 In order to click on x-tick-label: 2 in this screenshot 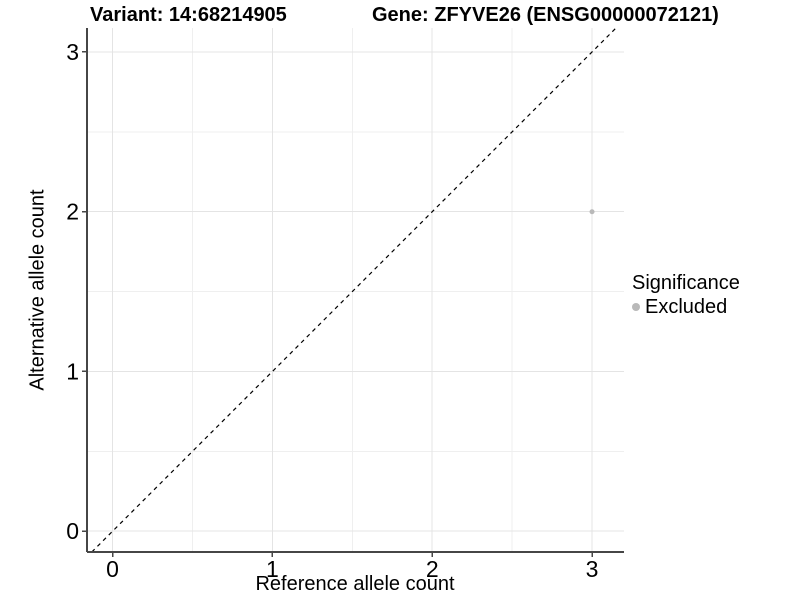, I will do `click(432, 569)`.